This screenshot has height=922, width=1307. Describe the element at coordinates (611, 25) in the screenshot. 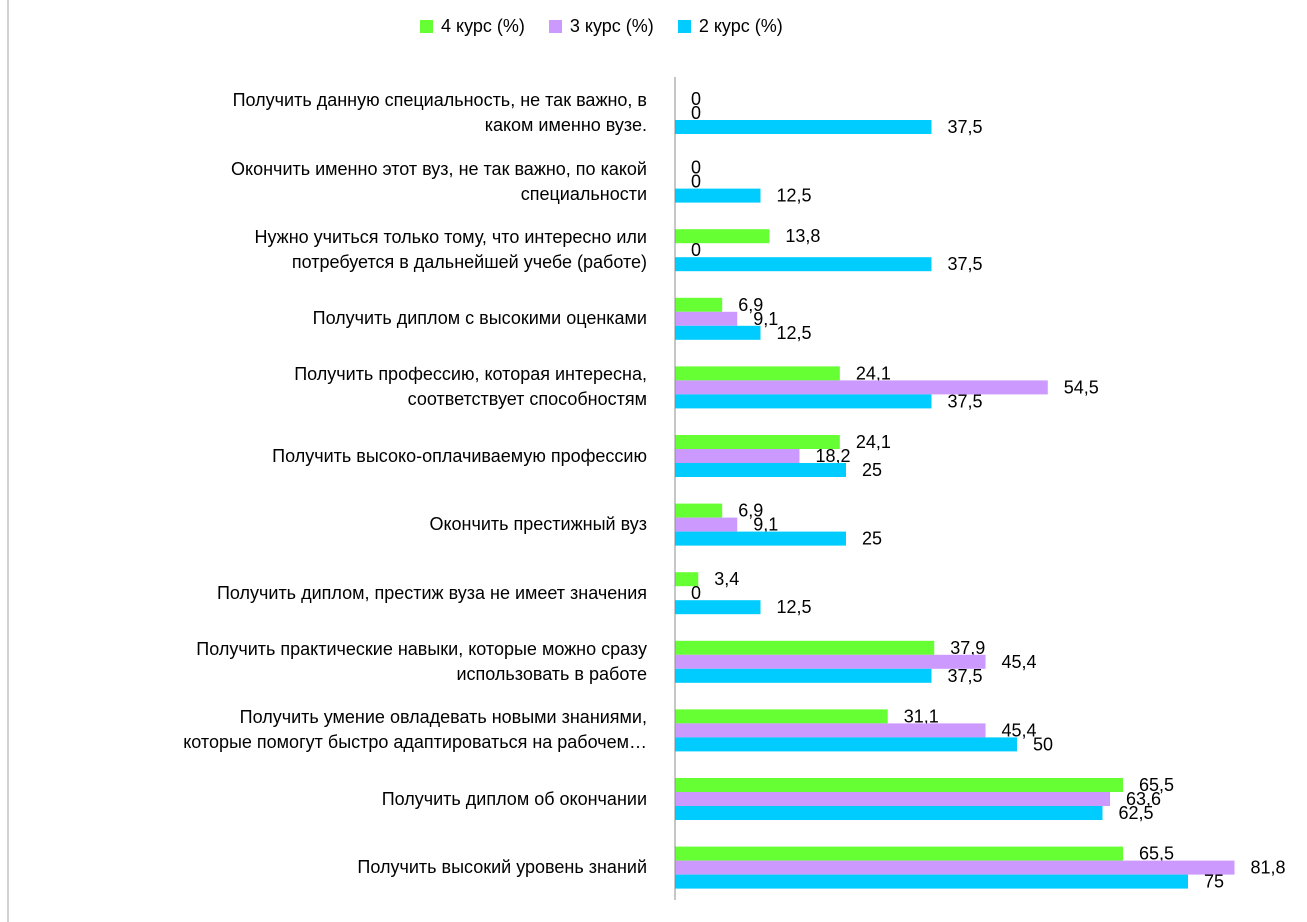

I see `legend-label: 3 курс (%)` at that location.